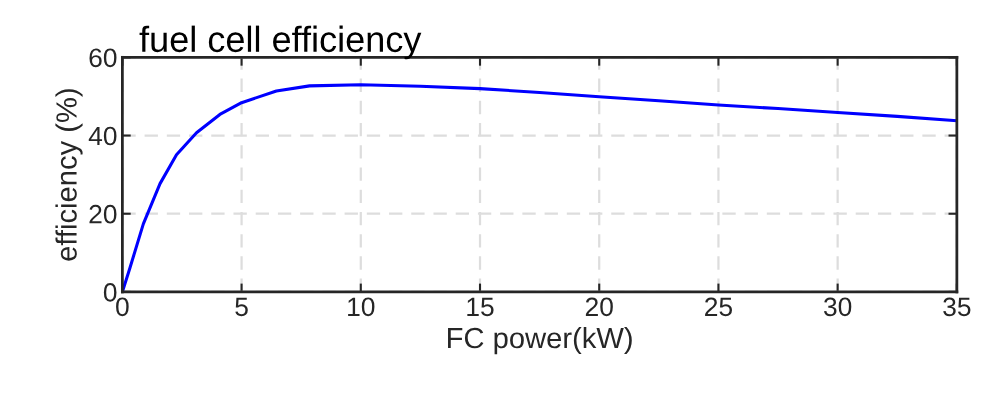 The height and width of the screenshot is (401, 1003). Describe the element at coordinates (957, 307) in the screenshot. I see `x-tick-label: 35` at that location.